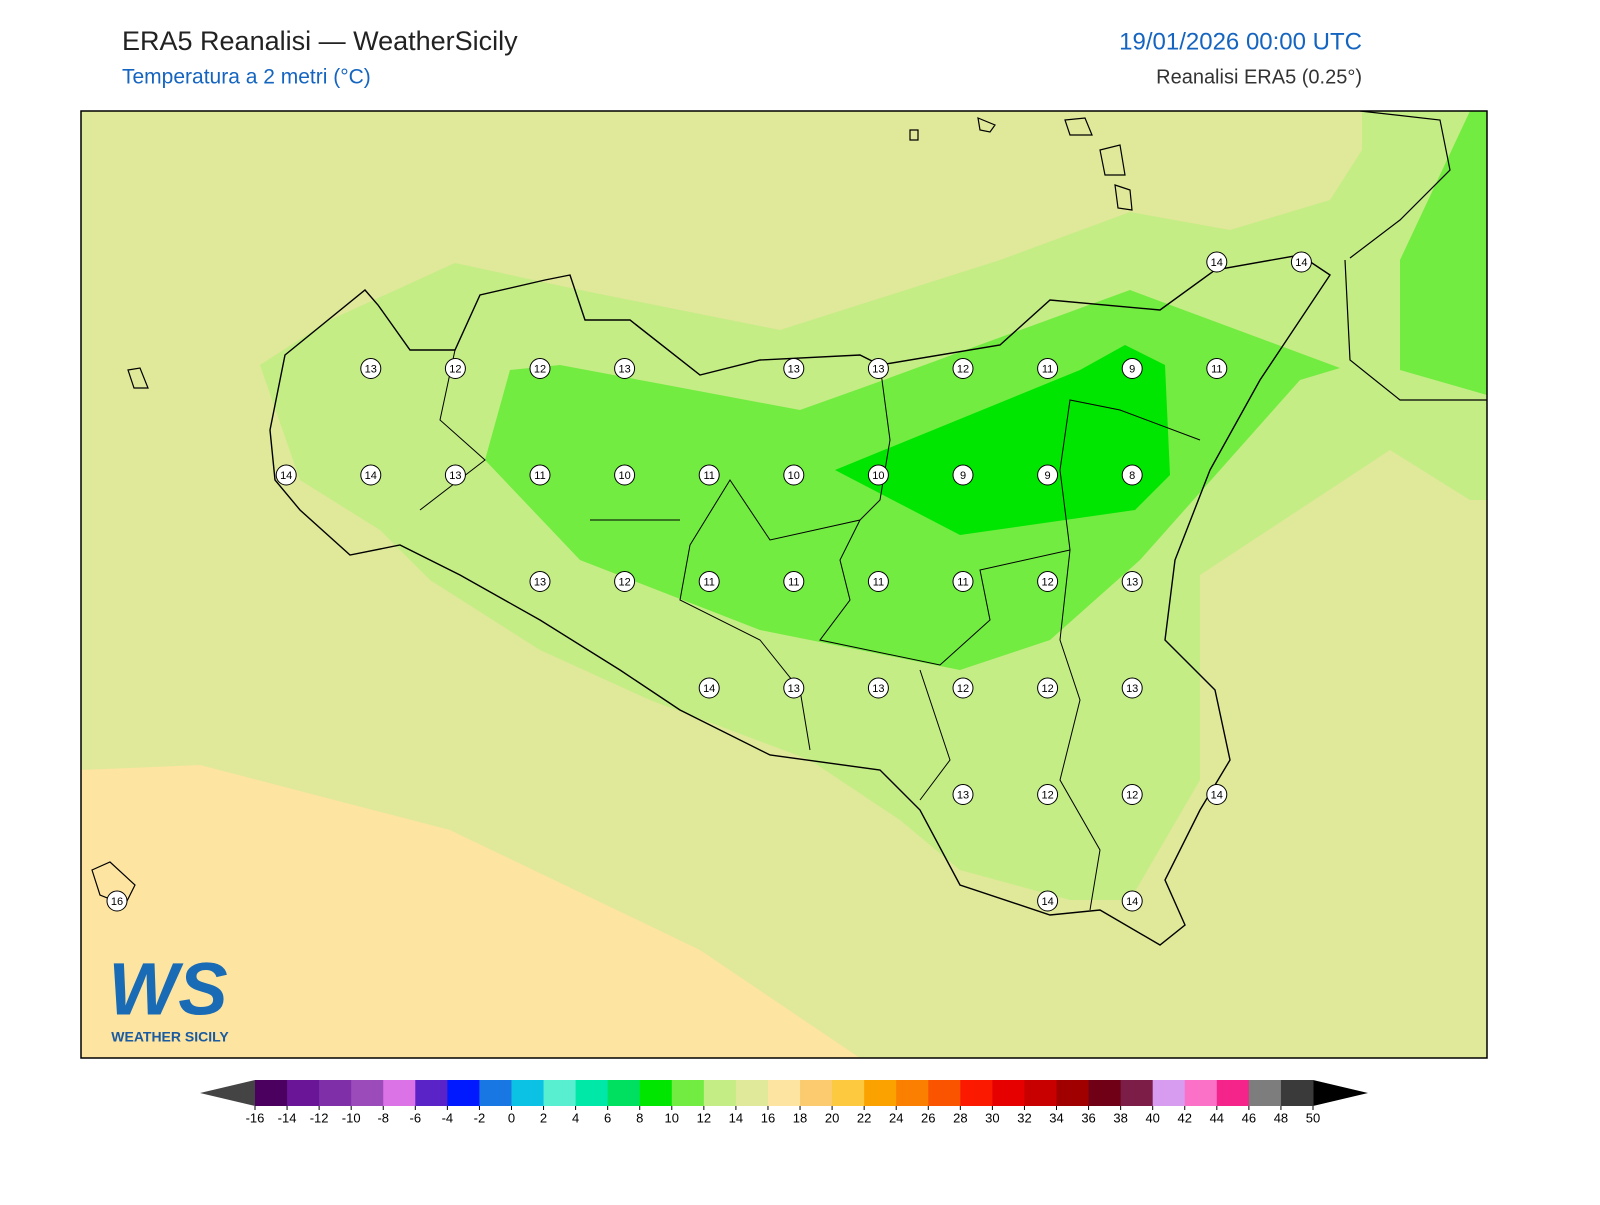 The image size is (1600, 1205). What do you see at coordinates (320, 41) in the screenshot?
I see `title: ERA5 Reanalisi — WeatherSicily` at bounding box center [320, 41].